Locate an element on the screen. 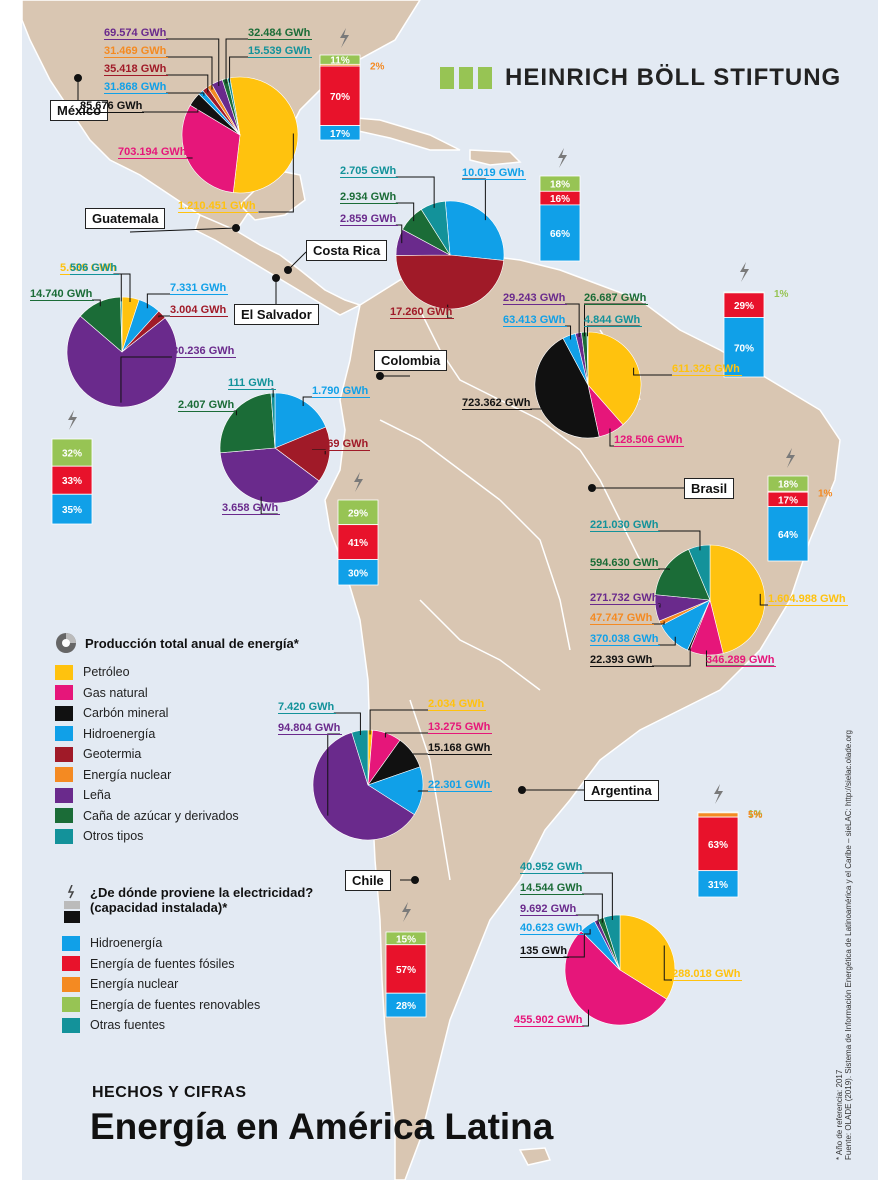 The height and width of the screenshot is (1200, 878). legend-electricity-item-label: Energía de fuentes renovables is located at coordinates (175, 1004).